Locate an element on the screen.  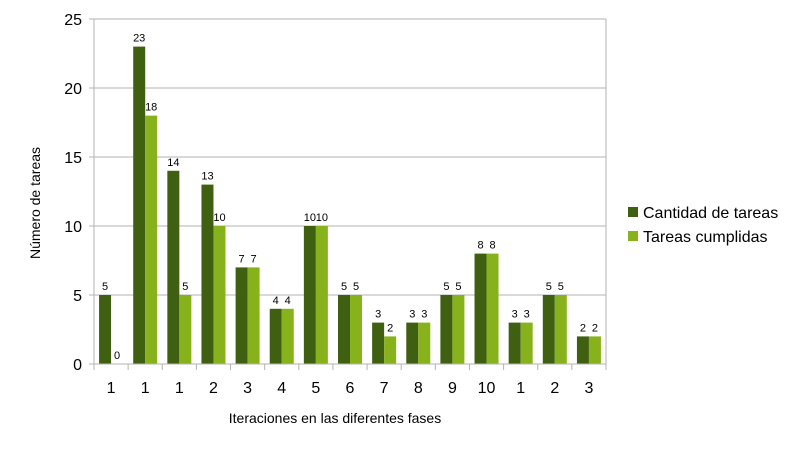
data-label-series-1: 23 is located at coordinates (139, 39).